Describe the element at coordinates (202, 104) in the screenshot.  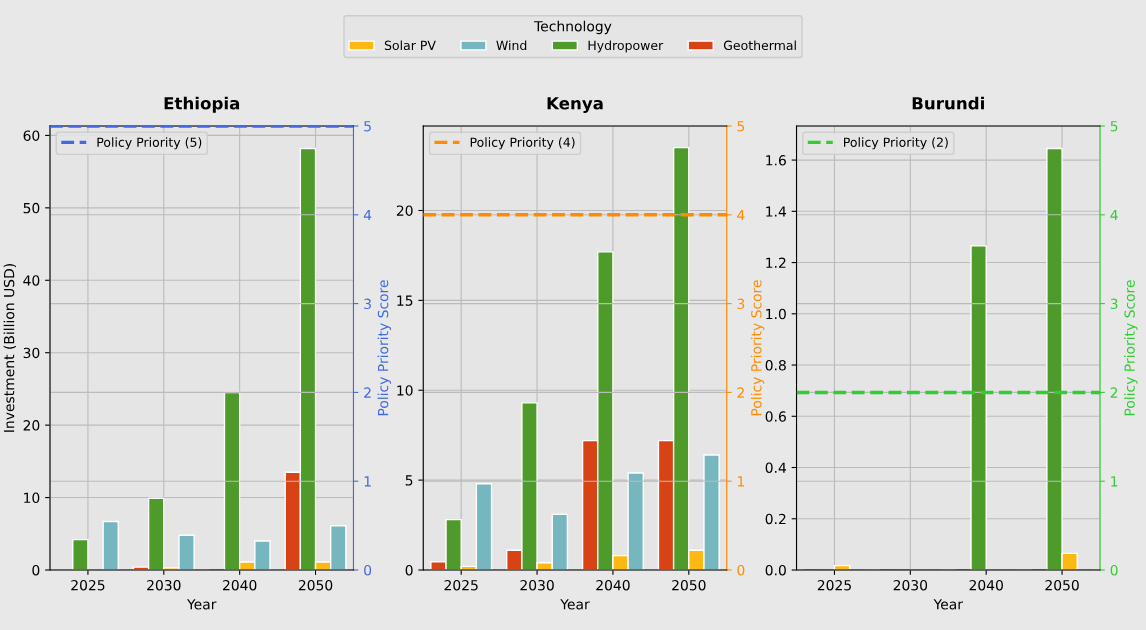
I see `chart-title: Ethiopia` at that location.